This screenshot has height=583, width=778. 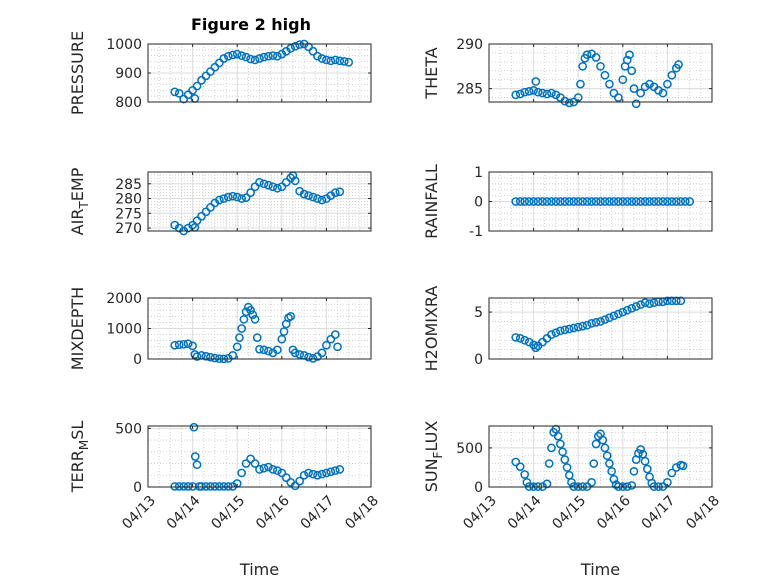 I want to click on x-axis-label: Time, so click(x=259, y=569).